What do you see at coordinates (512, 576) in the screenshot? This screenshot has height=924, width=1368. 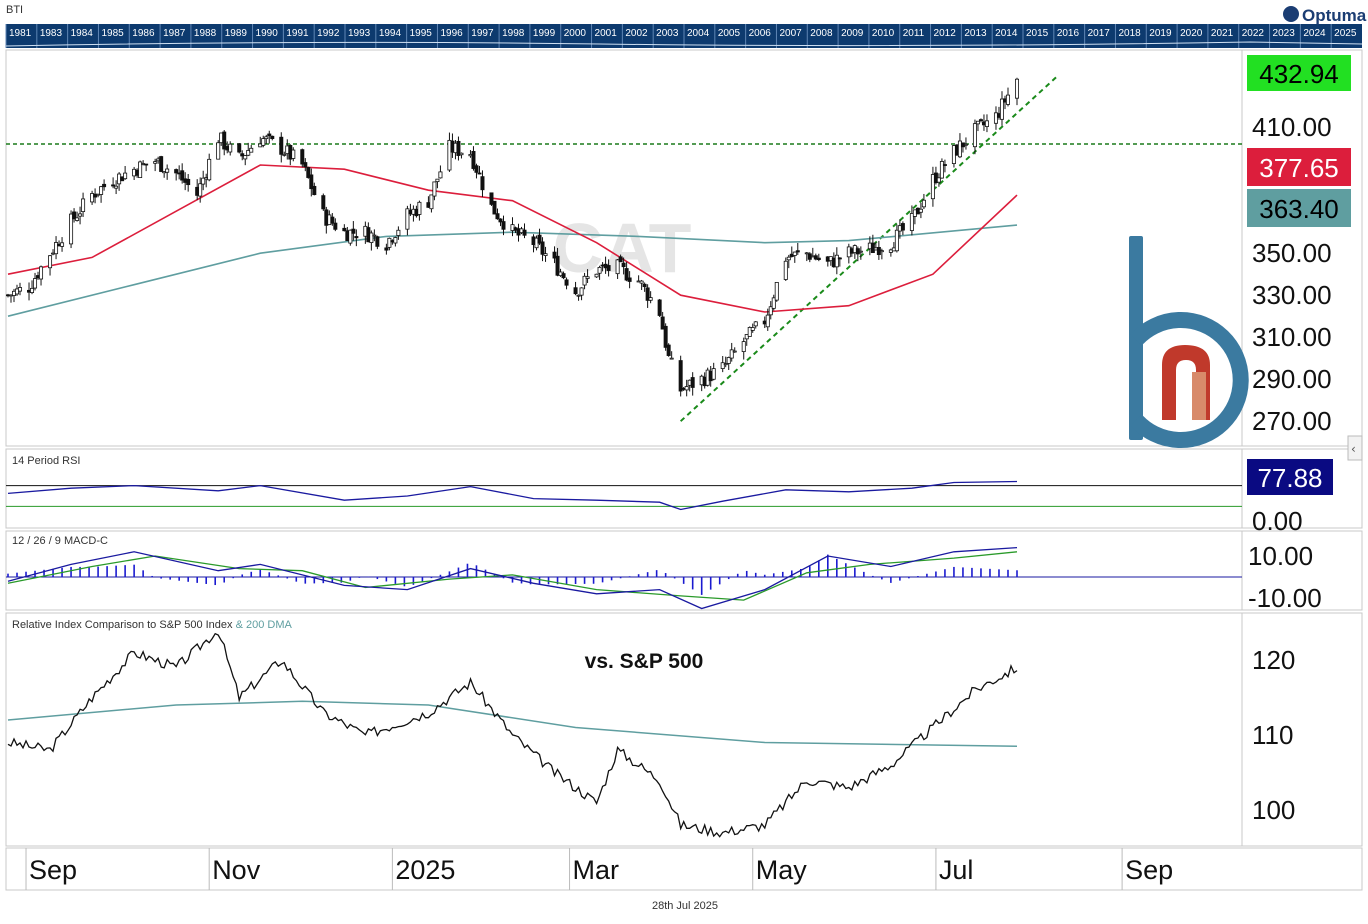 I see `macd-signal-line` at bounding box center [512, 576].